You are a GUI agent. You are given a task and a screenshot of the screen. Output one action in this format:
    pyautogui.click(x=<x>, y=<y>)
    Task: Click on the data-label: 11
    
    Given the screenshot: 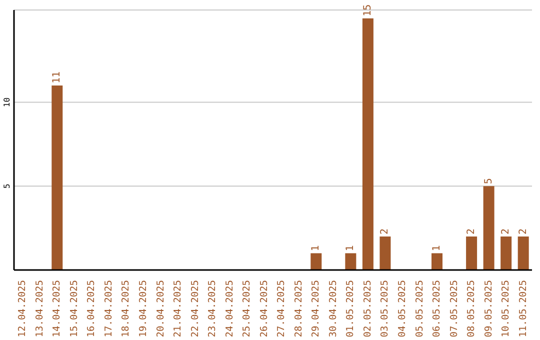 What is the action you would take?
    pyautogui.click(x=57, y=77)
    